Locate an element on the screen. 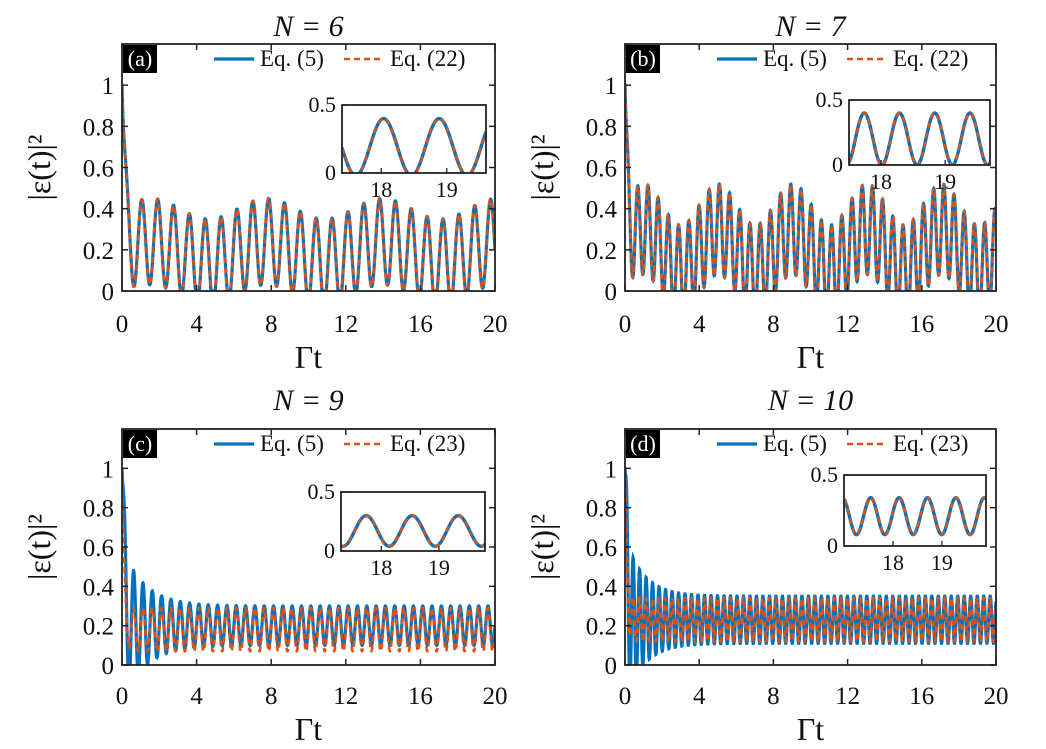  svg-text: (b) is located at coordinates (643, 58).